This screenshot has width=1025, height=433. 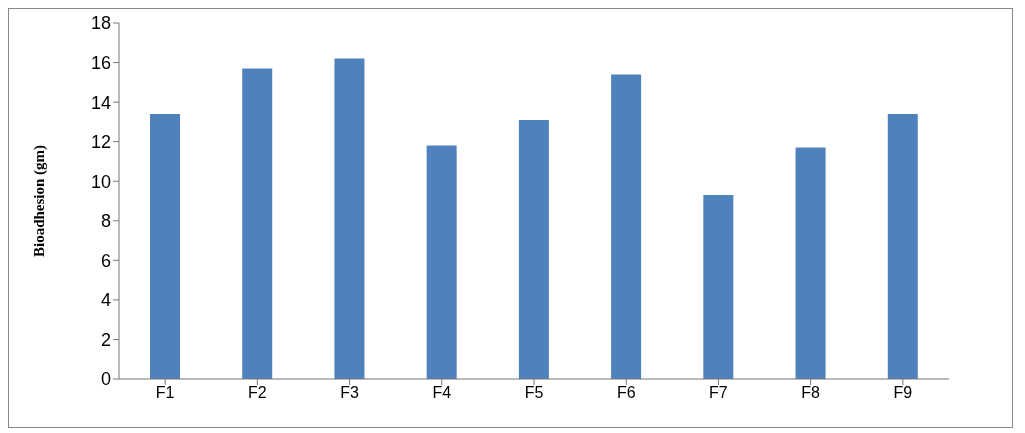 I want to click on y-tick-label: 10, so click(x=100, y=181).